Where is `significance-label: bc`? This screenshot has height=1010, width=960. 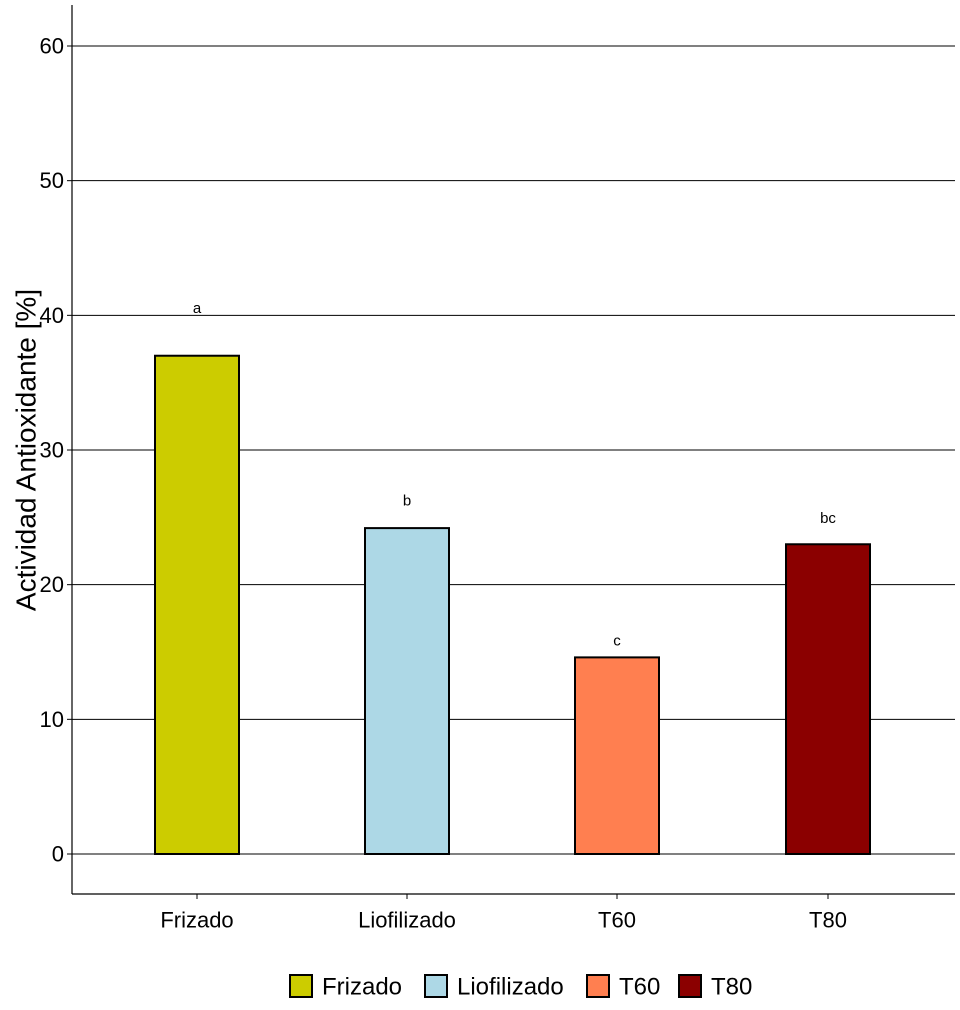 significance-label: bc is located at coordinates (828, 518).